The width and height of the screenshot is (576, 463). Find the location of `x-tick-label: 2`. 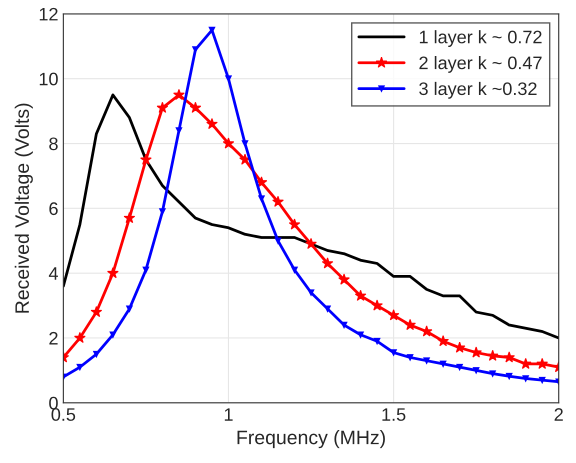

x-tick-label: 2 is located at coordinates (558, 414).